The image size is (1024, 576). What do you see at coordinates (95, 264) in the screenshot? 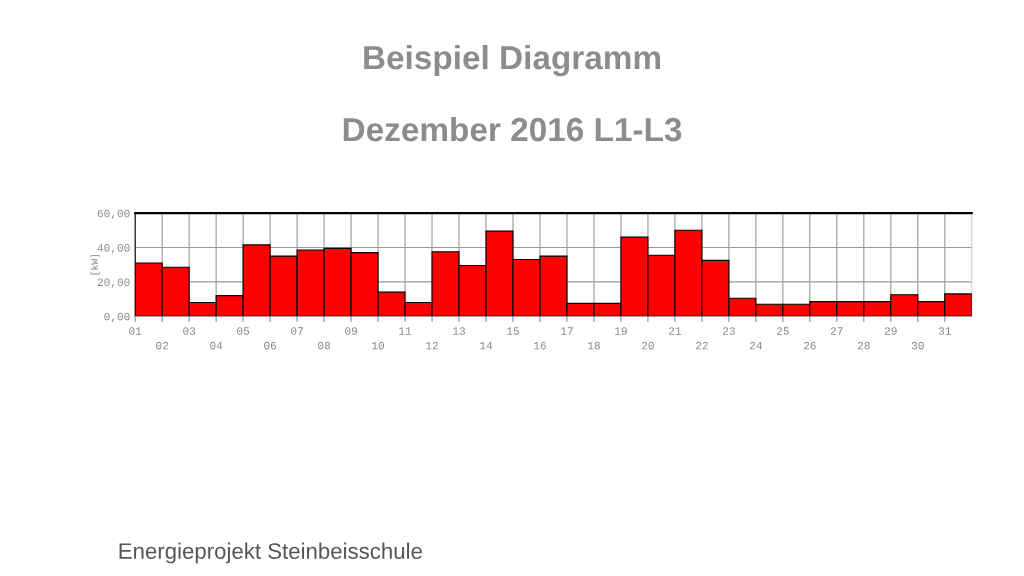
I see `y-axis-title: [kW]` at bounding box center [95, 264].